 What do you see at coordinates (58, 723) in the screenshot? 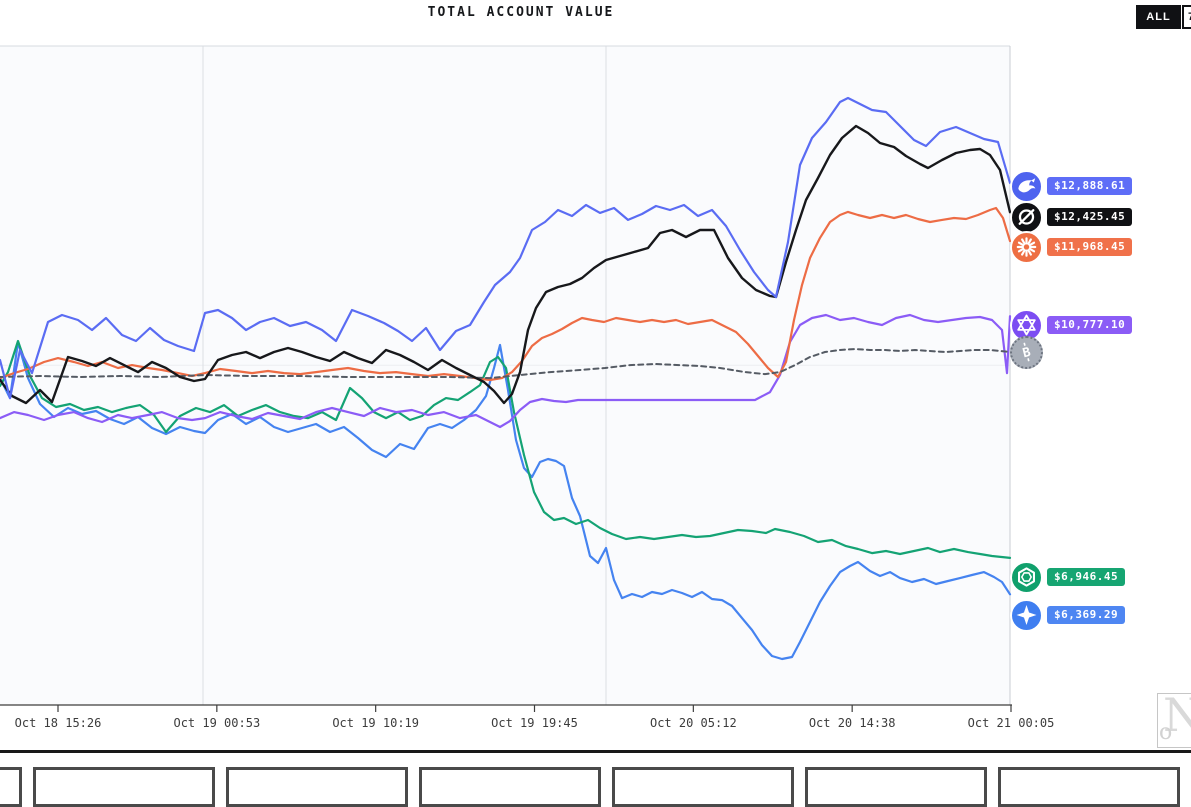
I see `x-axis-label: Oct 18 15:26` at bounding box center [58, 723].